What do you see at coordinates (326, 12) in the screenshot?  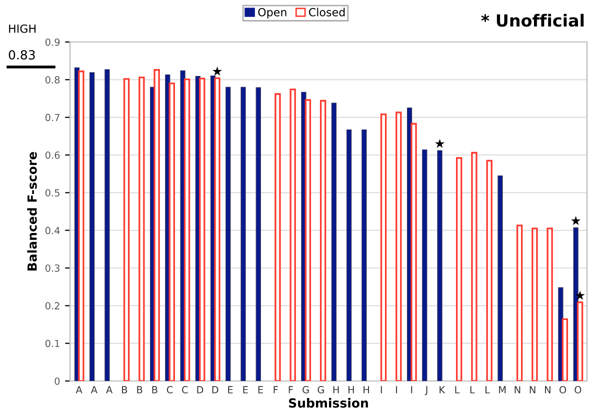 I see `legend-label: Closed` at bounding box center [326, 12].